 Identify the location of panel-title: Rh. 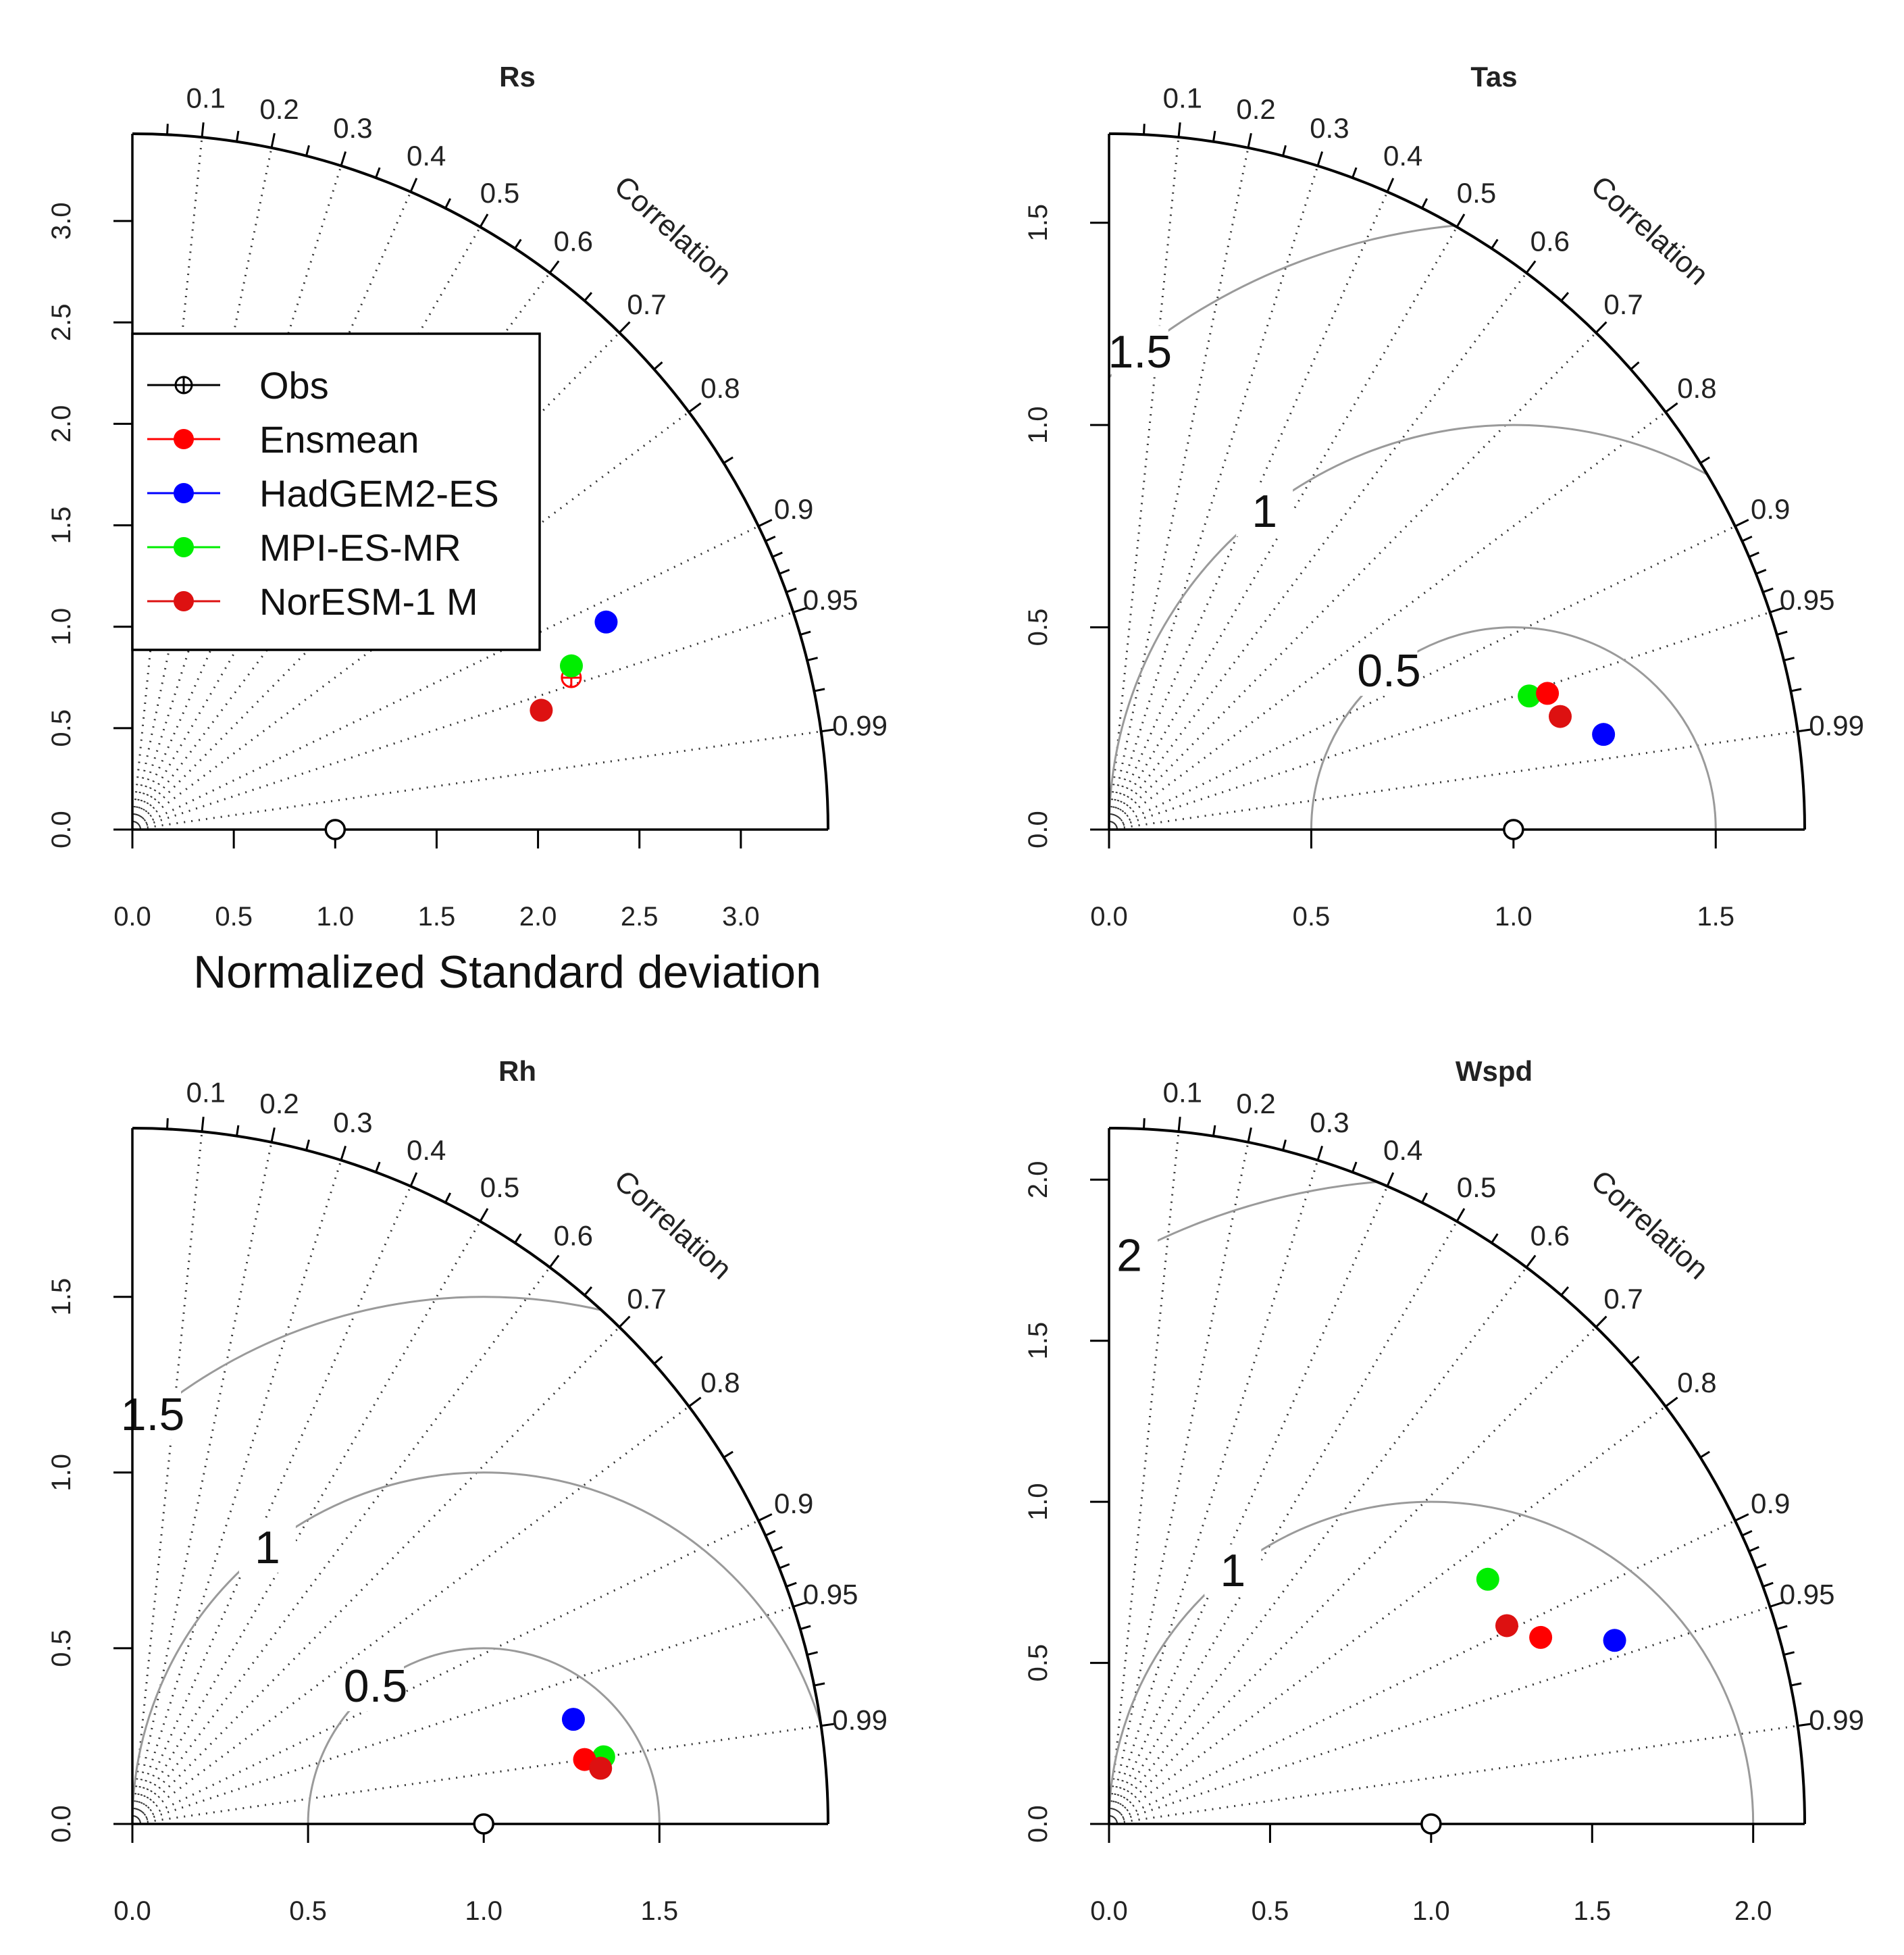
(517, 1071).